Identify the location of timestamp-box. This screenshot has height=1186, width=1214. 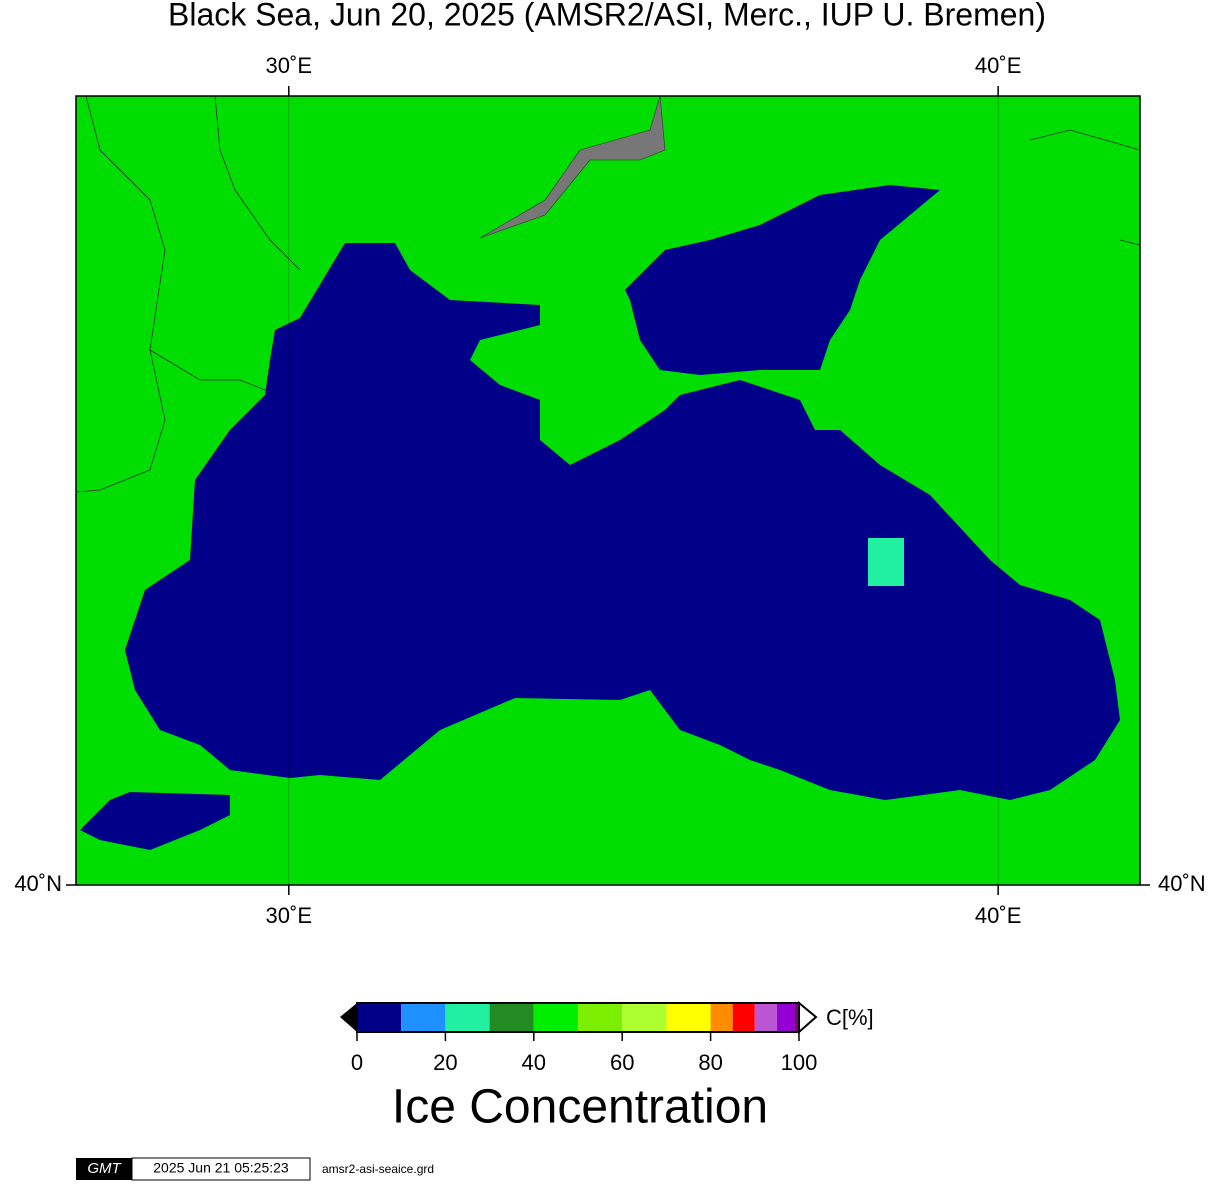
(221, 1169).